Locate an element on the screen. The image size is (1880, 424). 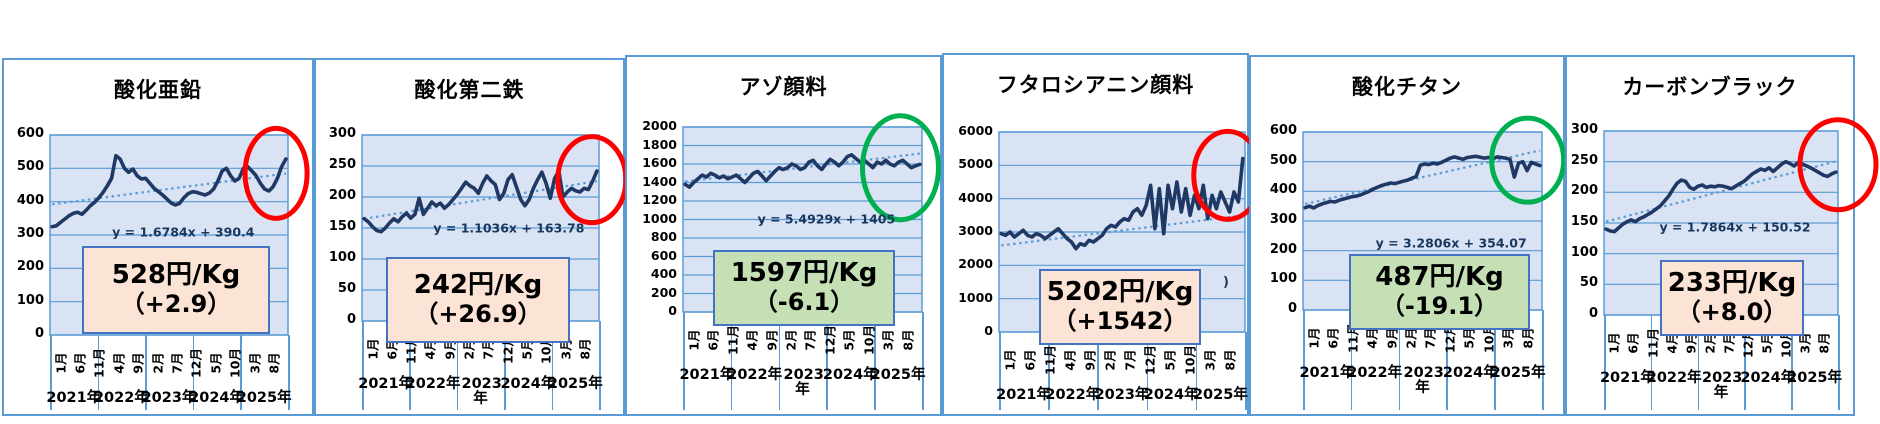
price-change: （+1542） is located at coordinates (1120, 321).